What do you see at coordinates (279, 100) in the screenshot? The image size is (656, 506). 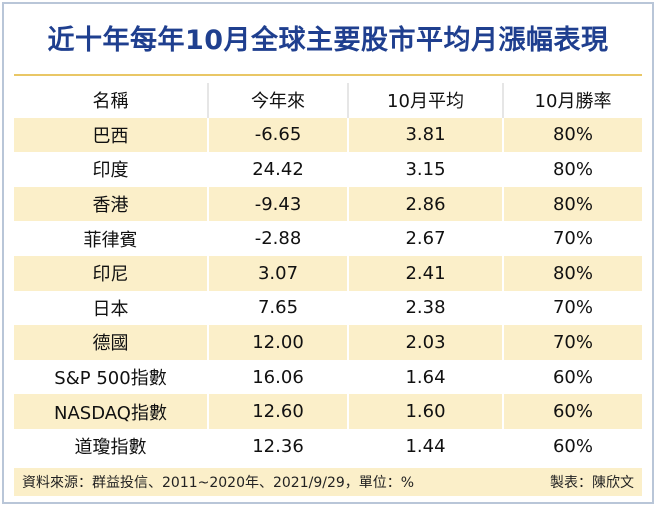 I see `column-header: 今年來` at bounding box center [279, 100].